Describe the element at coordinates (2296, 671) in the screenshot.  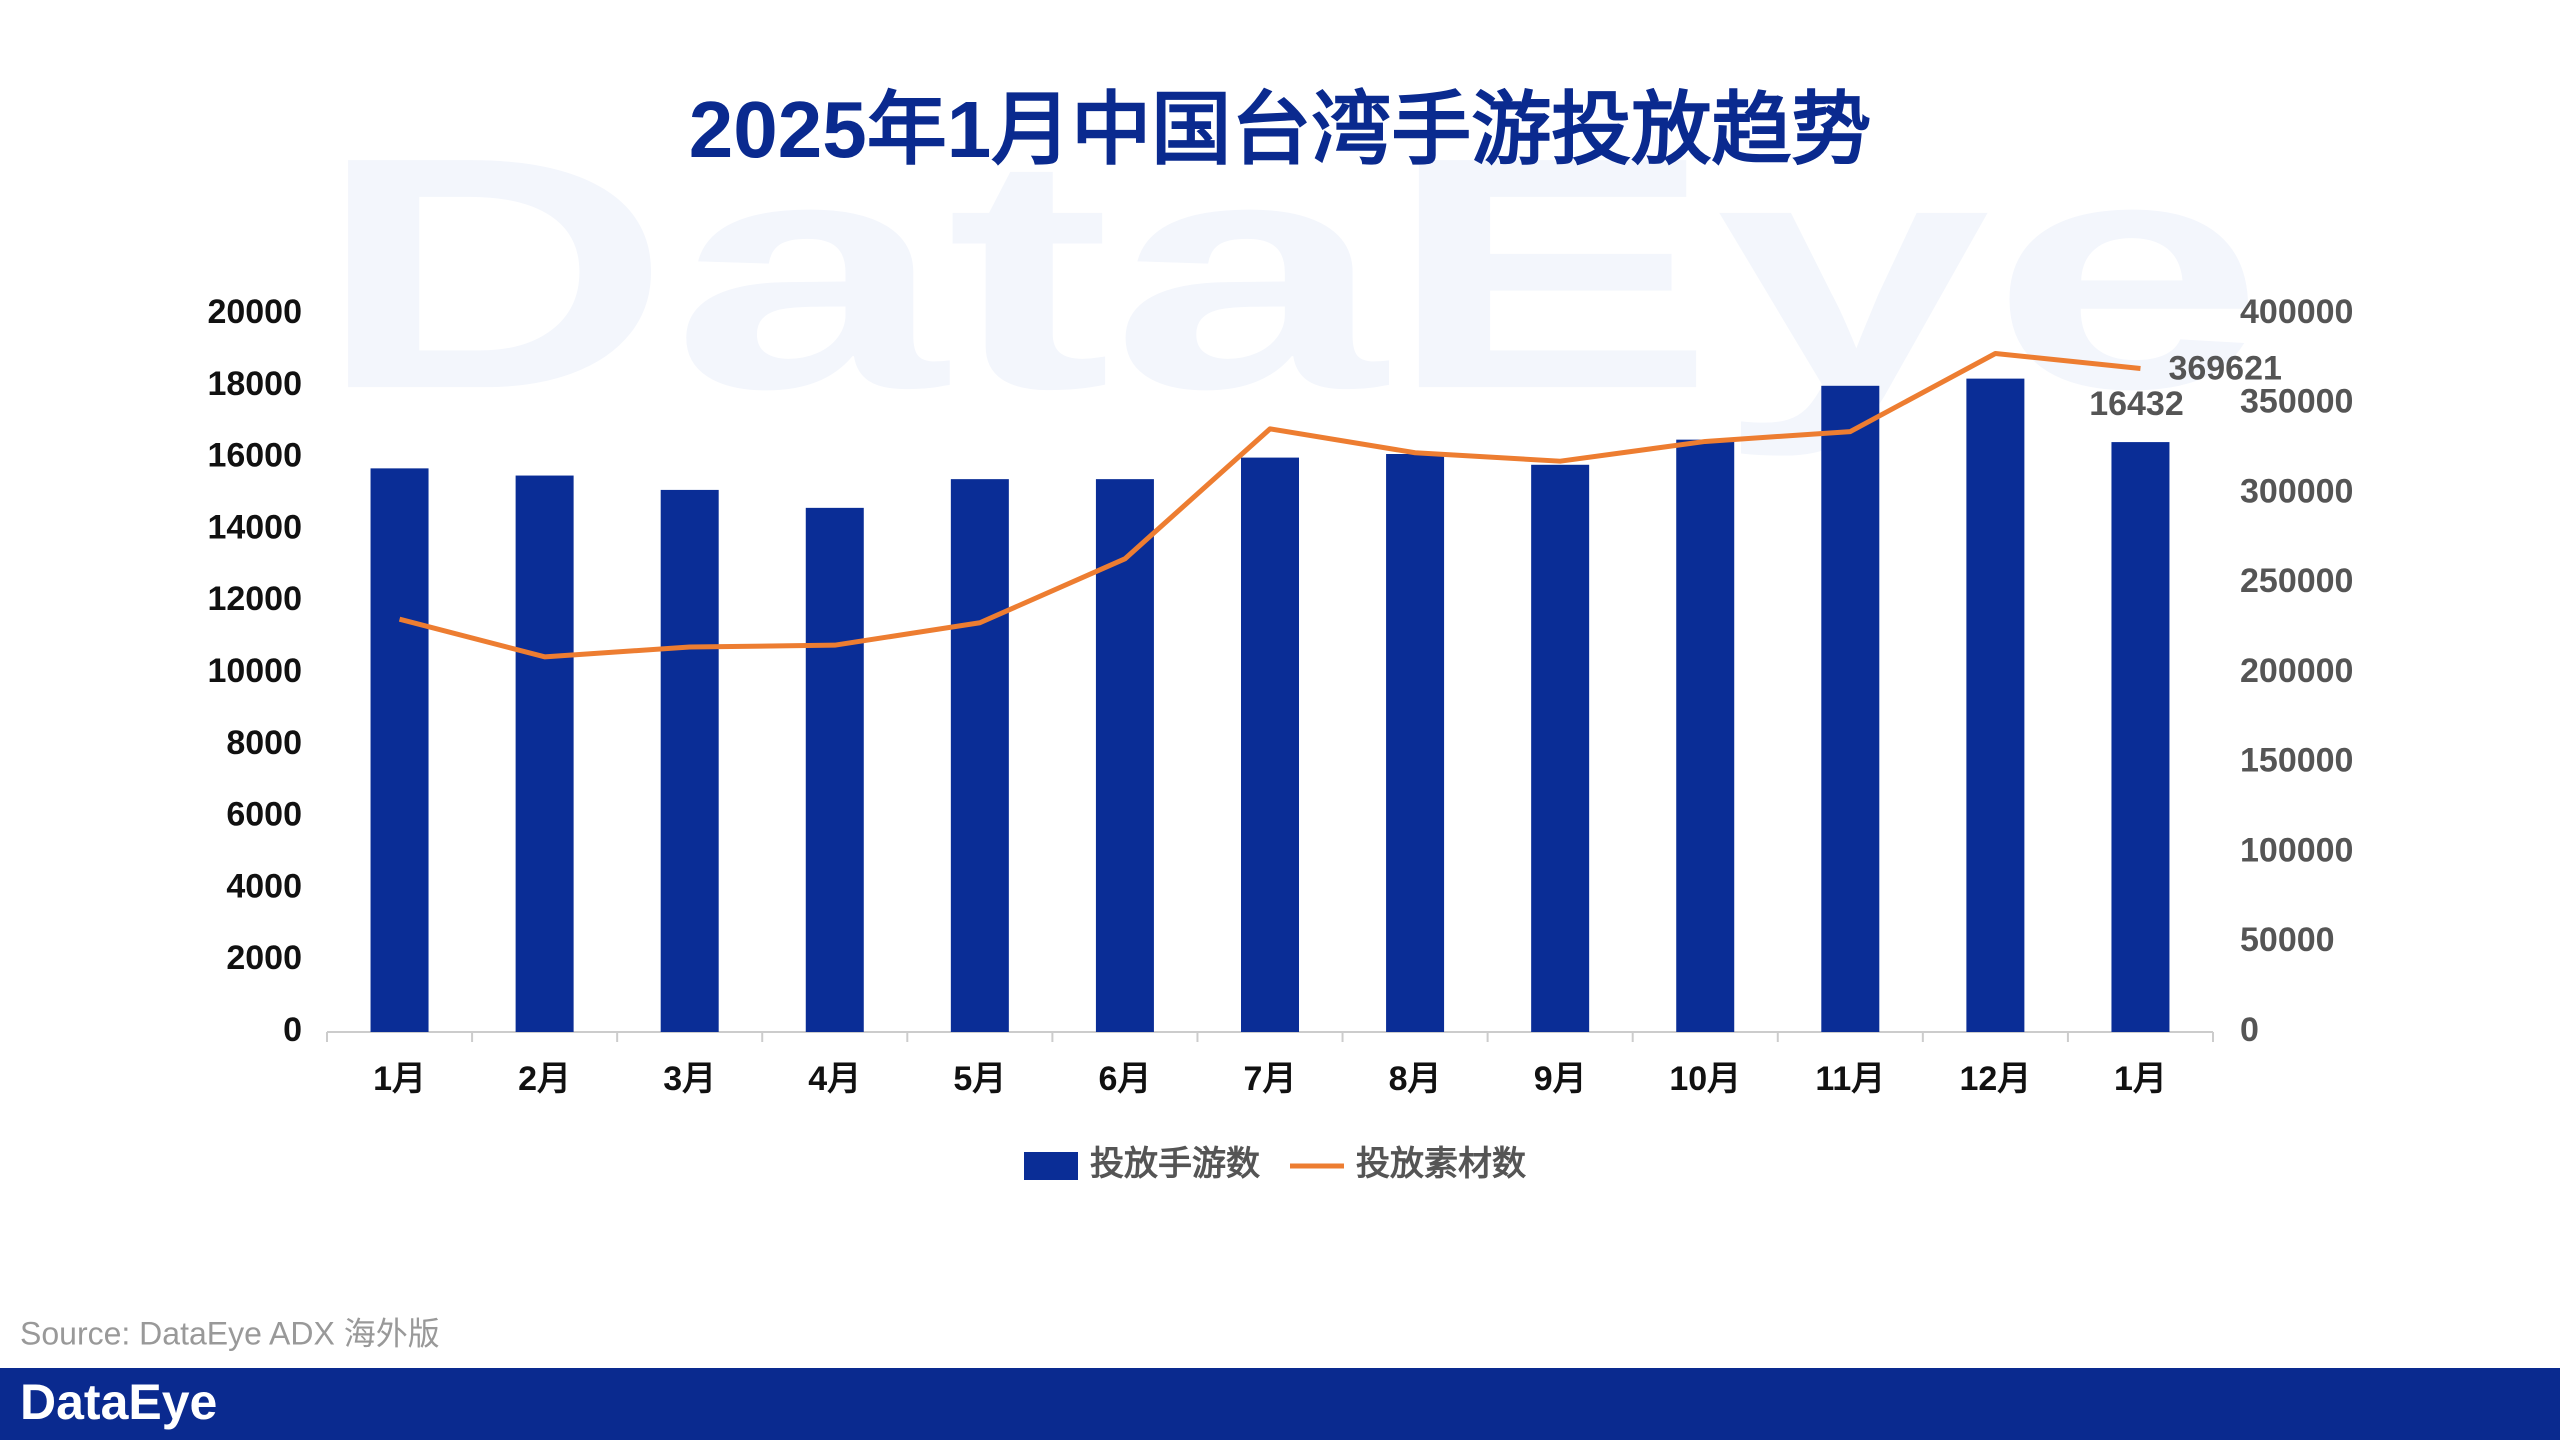
I see `y2-tick-label: 200000` at that location.